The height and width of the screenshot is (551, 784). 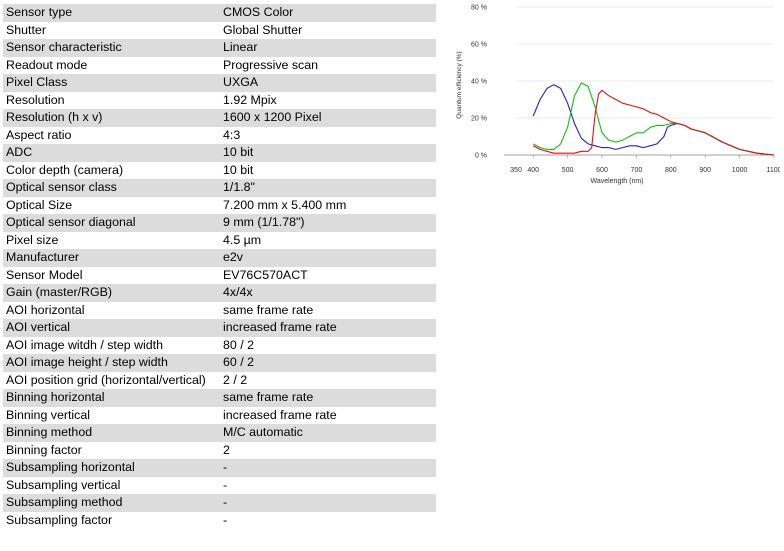 I want to click on x-tick-label: 400, so click(x=533, y=170).